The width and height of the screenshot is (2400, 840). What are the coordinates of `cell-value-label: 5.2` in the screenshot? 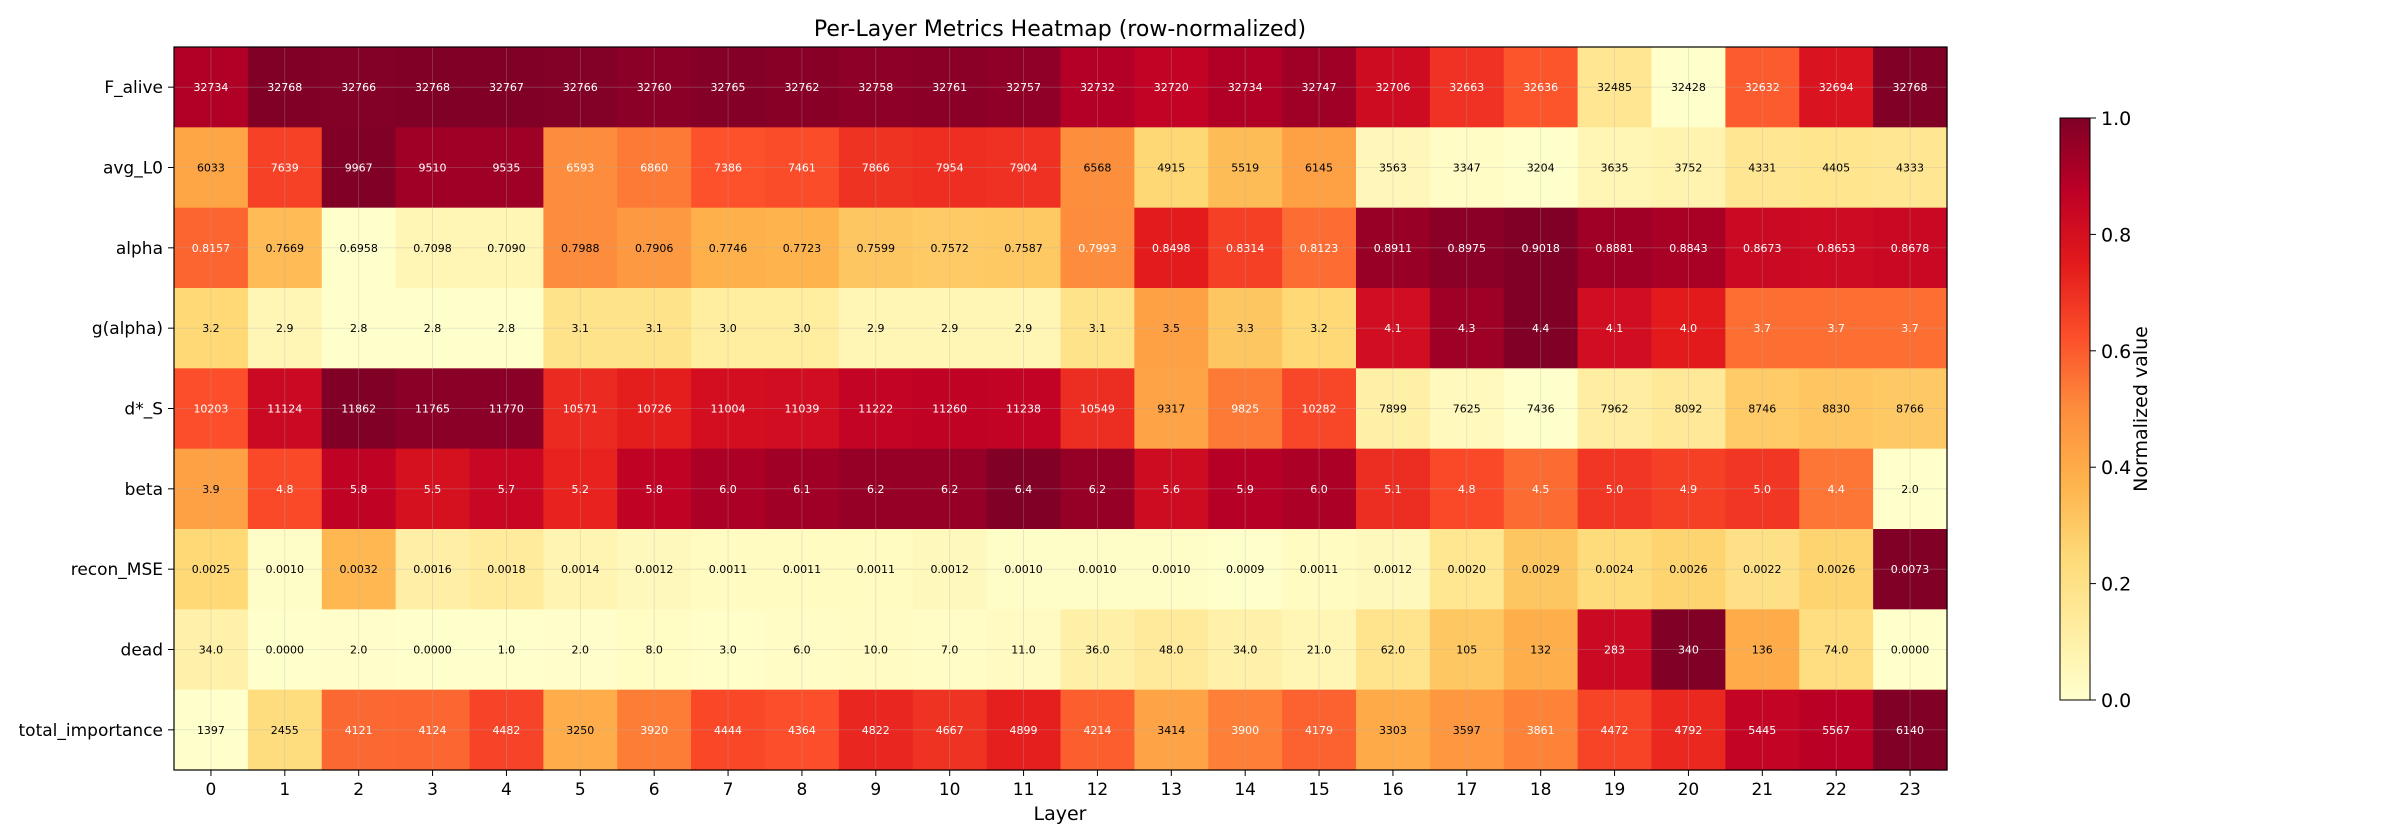 It's located at (581, 489).